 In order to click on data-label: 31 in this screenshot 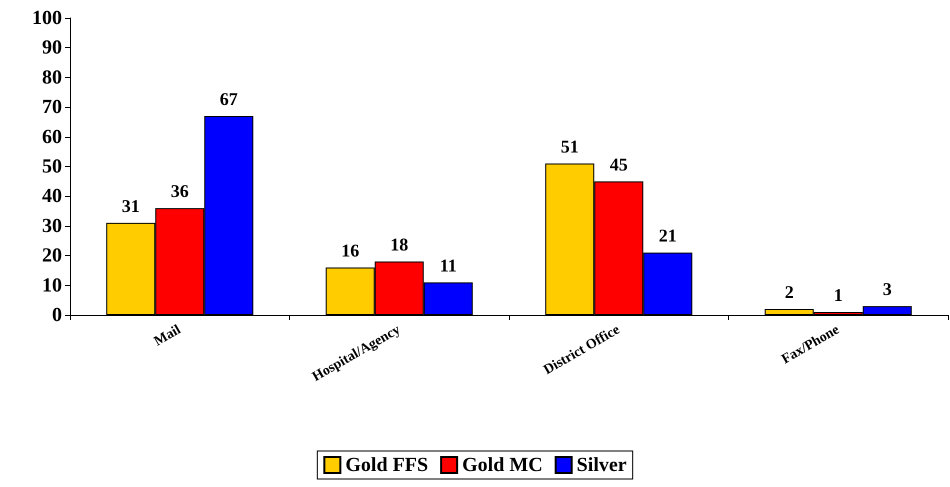, I will do `click(131, 206)`.